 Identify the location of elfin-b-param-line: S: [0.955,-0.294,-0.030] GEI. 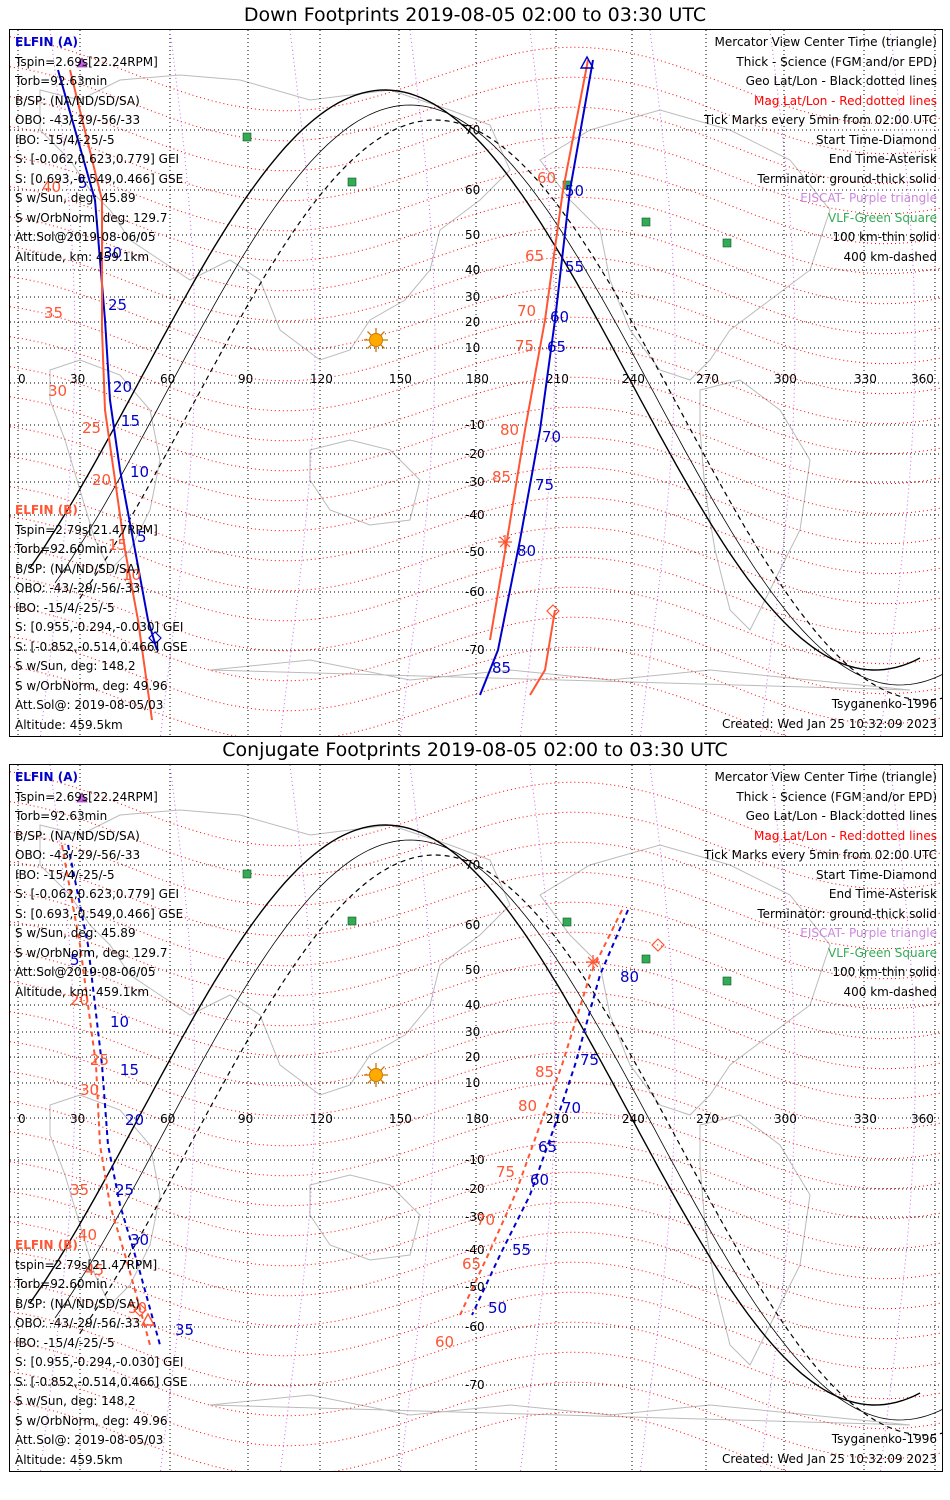
(99, 1362).